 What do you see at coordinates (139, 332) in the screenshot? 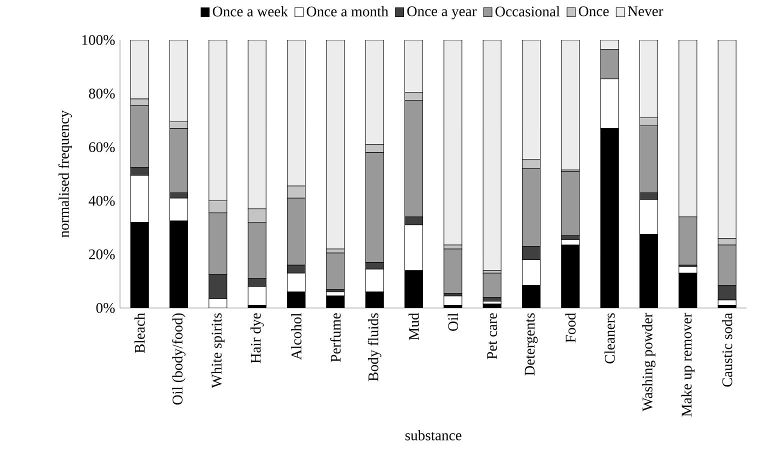
I see `x-tick-label: Bleach` at bounding box center [139, 332].